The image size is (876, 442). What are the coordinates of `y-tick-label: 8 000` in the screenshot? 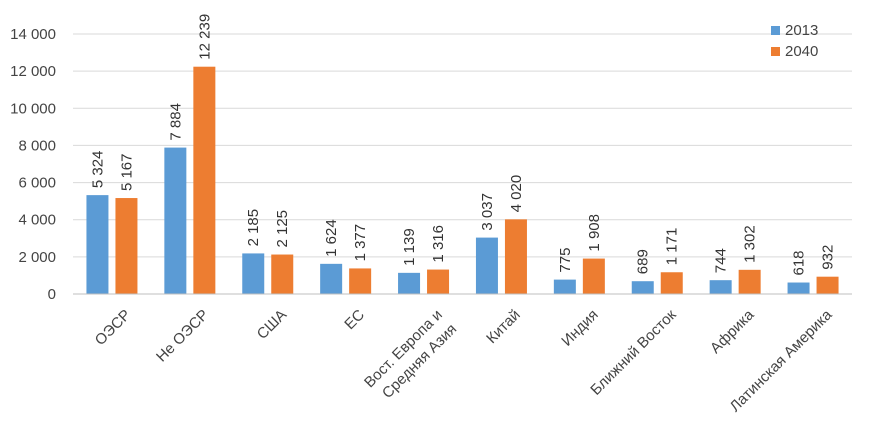 It's located at (37, 145).